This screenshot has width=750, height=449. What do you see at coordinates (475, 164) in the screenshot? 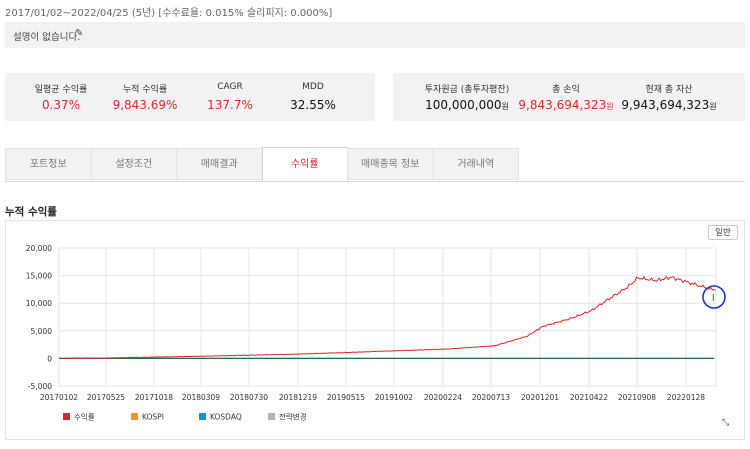
I see `tab-5: 거래내역` at bounding box center [475, 164].